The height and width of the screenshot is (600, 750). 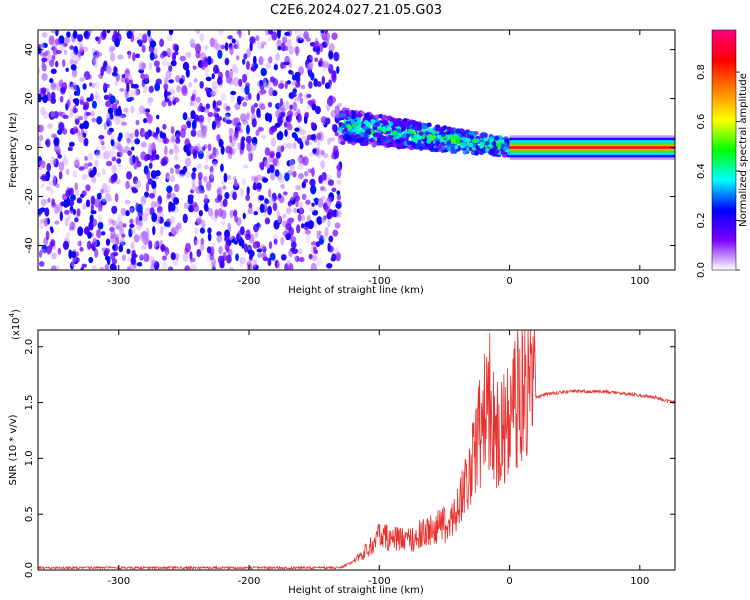 What do you see at coordinates (249, 581) in the screenshot?
I see `x-tick-label: -200` at bounding box center [249, 581].